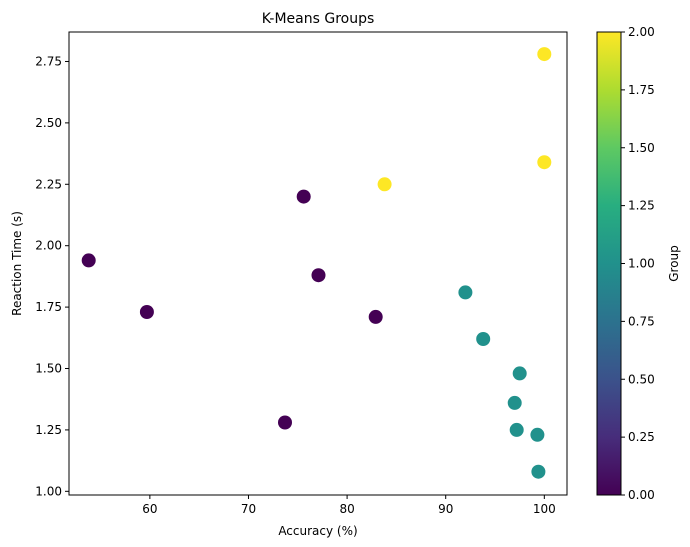 This screenshot has width=690, height=547. What do you see at coordinates (248, 509) in the screenshot?
I see `x-tick-label: 70` at bounding box center [248, 509].